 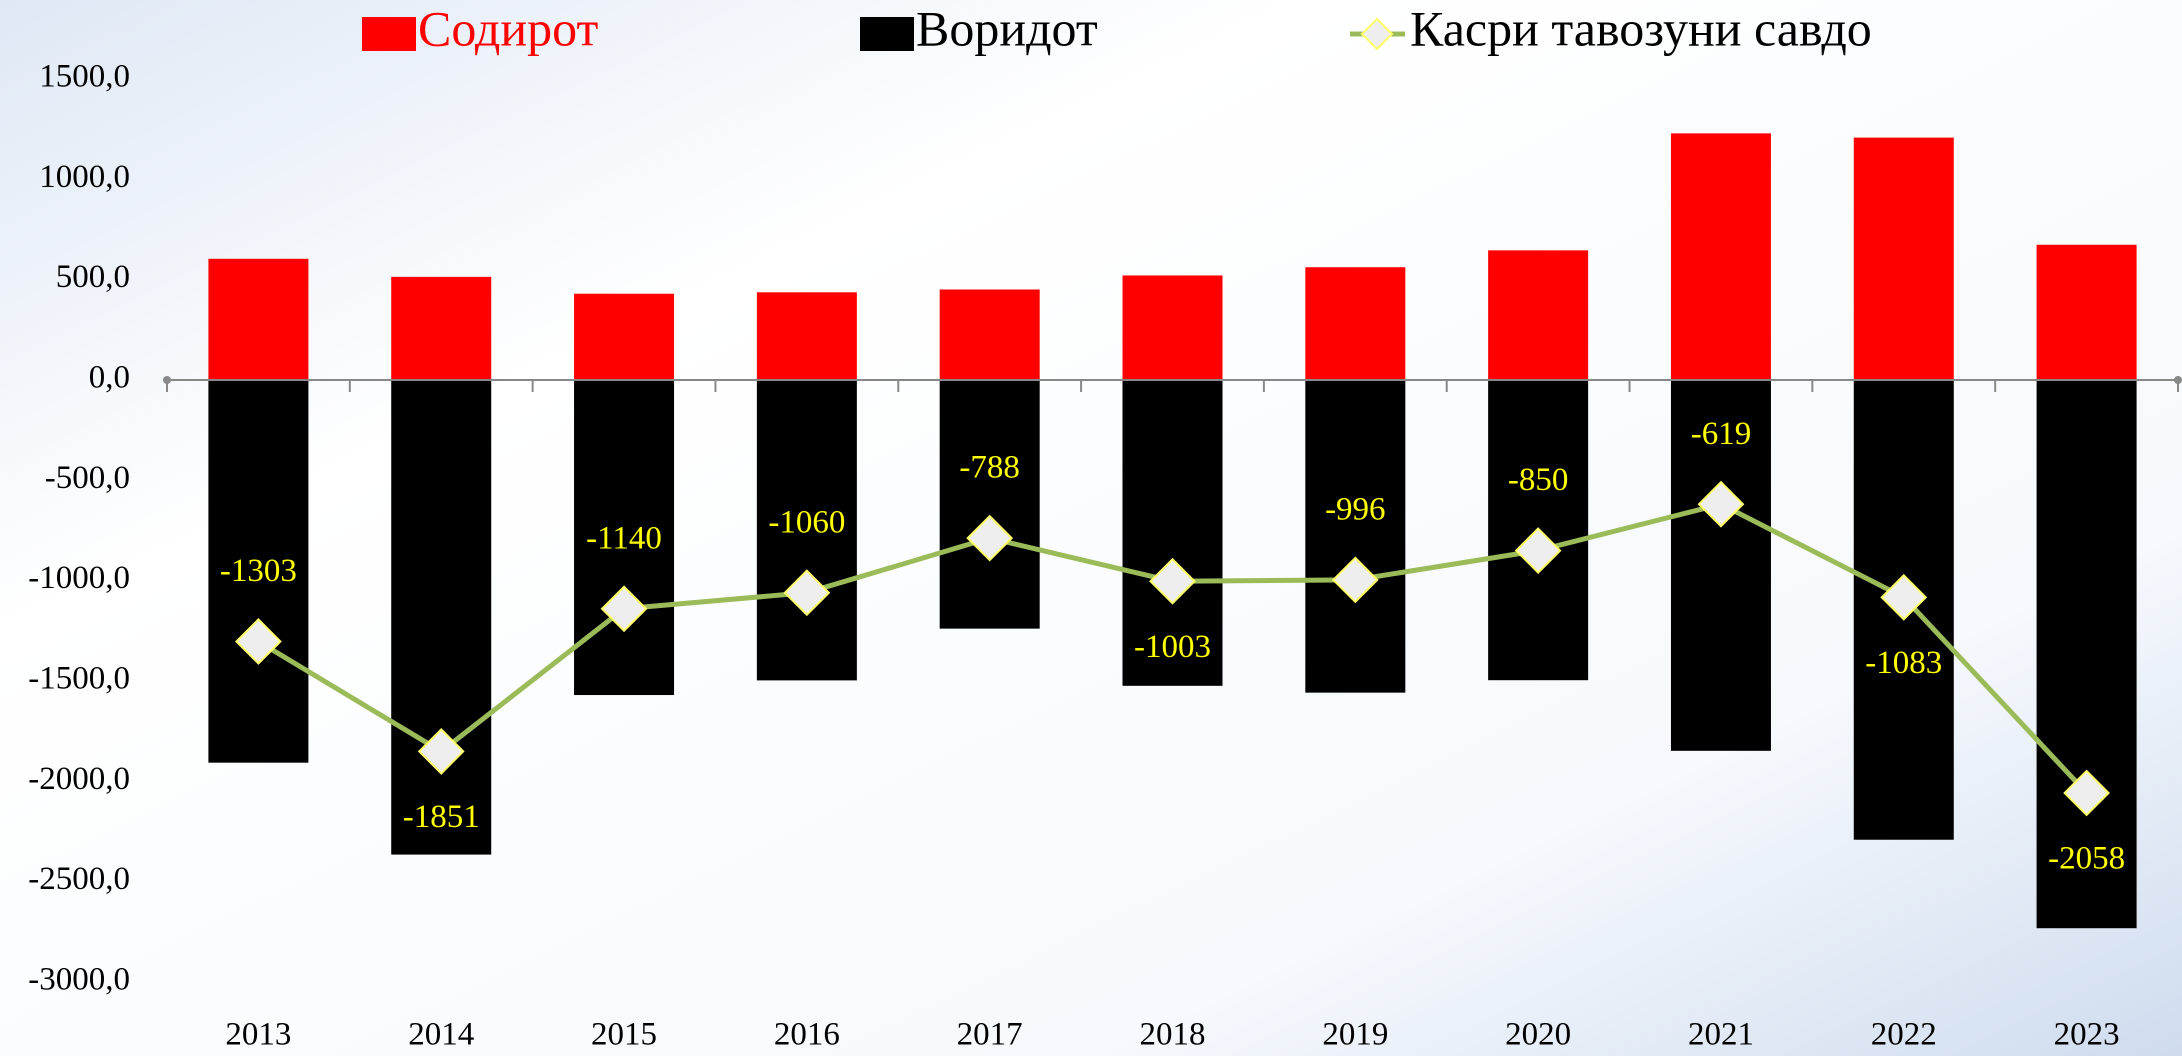 What do you see at coordinates (1721, 1035) in the screenshot?
I see `x-tick-label: 2021` at bounding box center [1721, 1035].